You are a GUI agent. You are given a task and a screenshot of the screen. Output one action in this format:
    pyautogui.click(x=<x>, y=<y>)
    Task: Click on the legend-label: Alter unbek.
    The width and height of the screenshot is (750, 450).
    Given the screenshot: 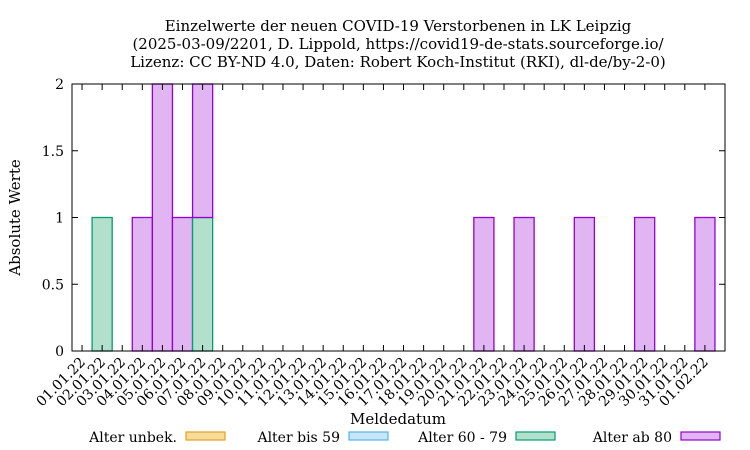 What is the action you would take?
    pyautogui.click(x=132, y=438)
    